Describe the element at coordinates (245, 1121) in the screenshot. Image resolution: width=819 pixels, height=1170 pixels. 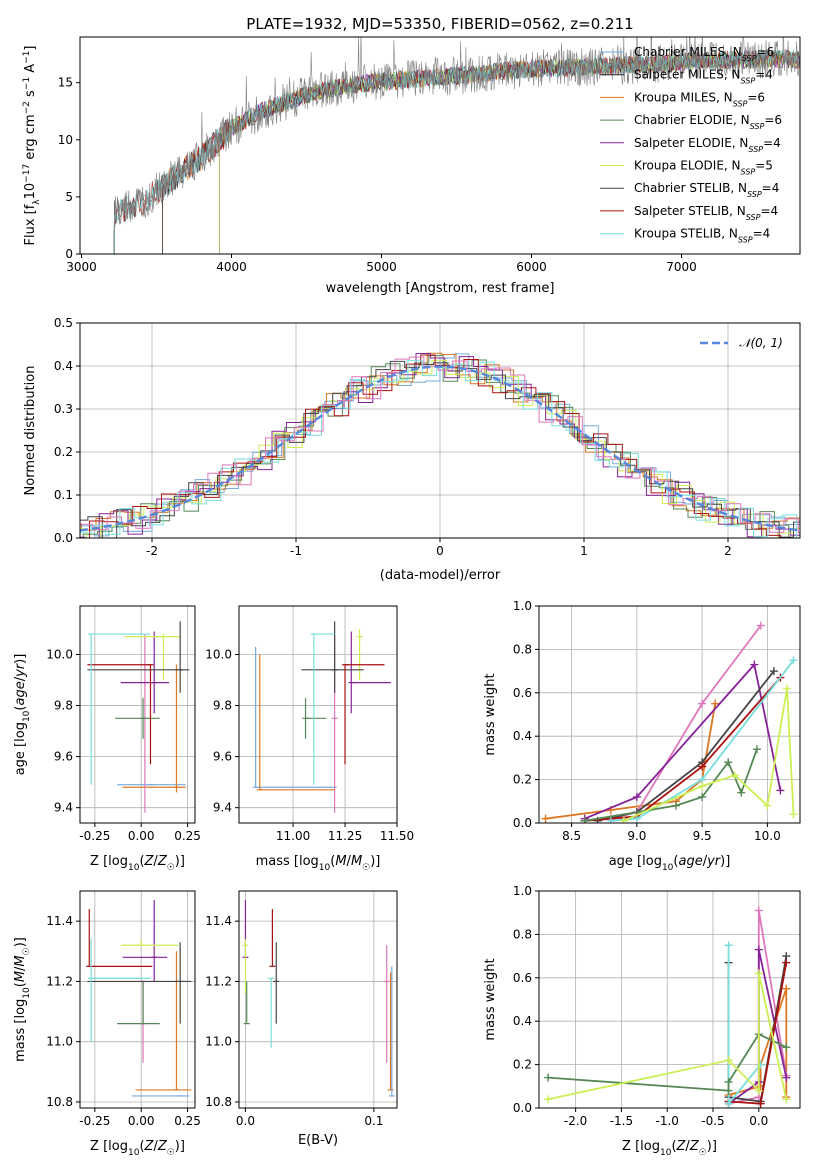
I see `x-tick-label: 0.0` at that location.